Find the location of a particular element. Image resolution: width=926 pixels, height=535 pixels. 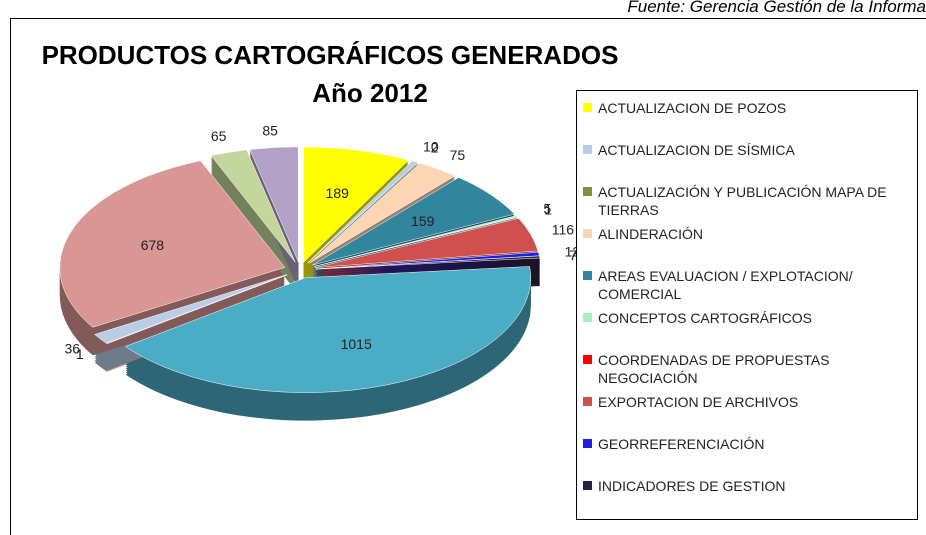

legend-item: COORDENADAS DE PROPUESTAS NEGOCIACIÓN is located at coordinates (747, 372).